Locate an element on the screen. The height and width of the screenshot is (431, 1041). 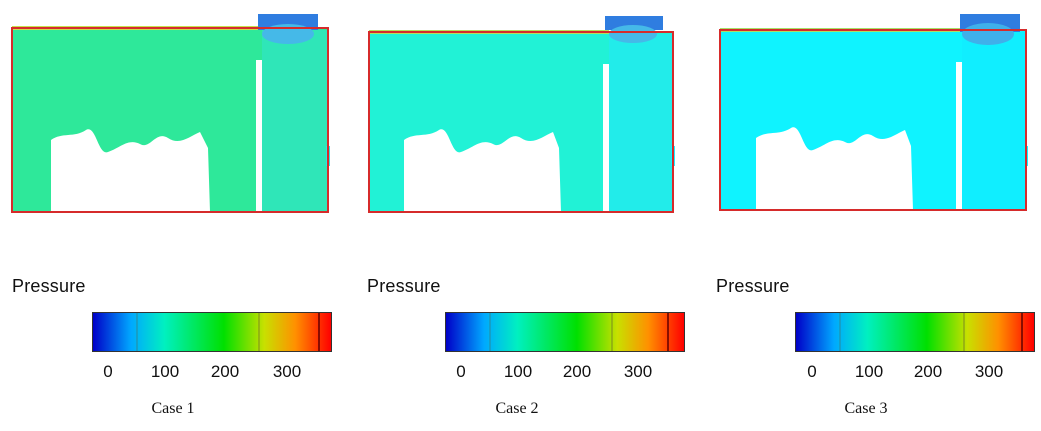
case-2-pressure-contour is located at coordinates (521, 114).